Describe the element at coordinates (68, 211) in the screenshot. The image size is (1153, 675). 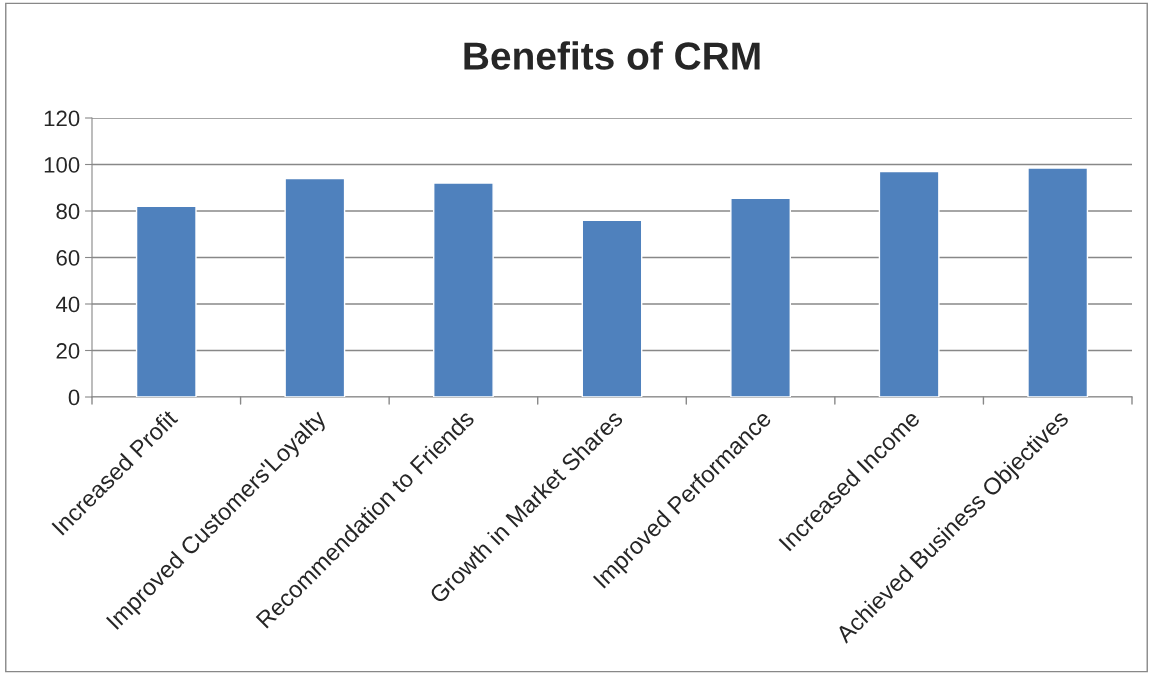
I see `y-tick-label: 80` at that location.